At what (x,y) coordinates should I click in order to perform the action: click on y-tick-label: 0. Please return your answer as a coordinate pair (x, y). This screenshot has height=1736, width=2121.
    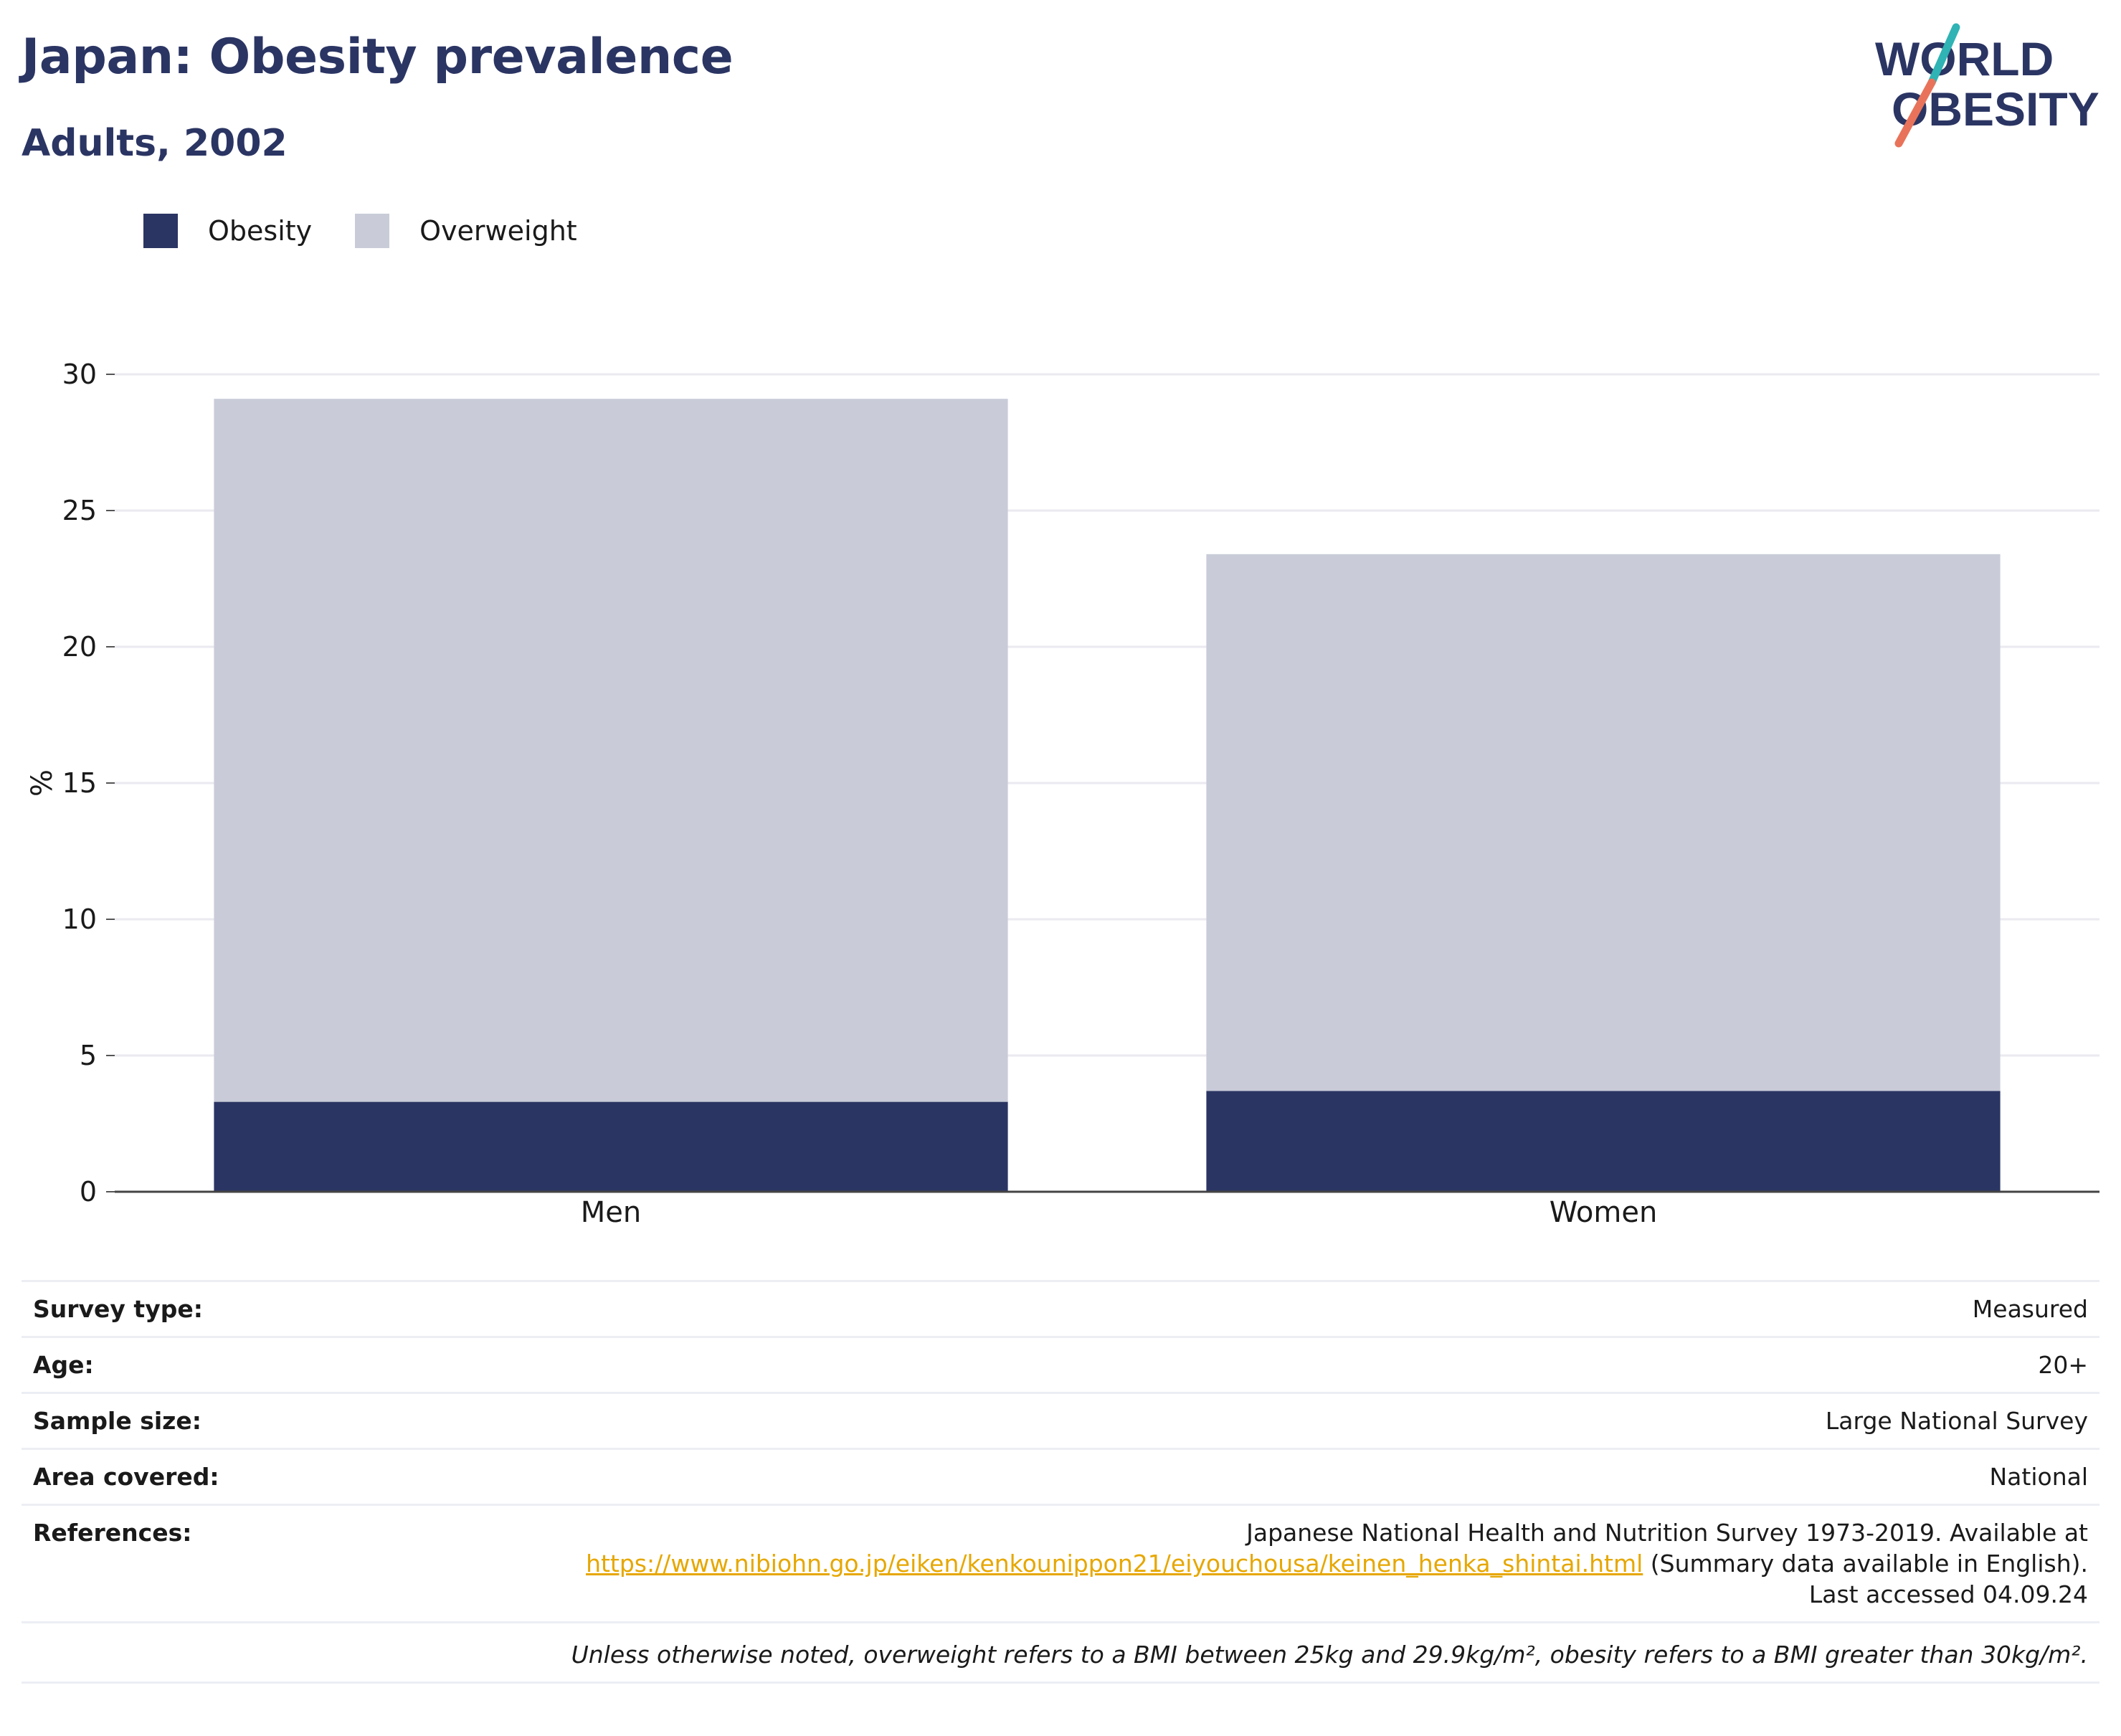
    Looking at the image, I should click on (88, 1192).